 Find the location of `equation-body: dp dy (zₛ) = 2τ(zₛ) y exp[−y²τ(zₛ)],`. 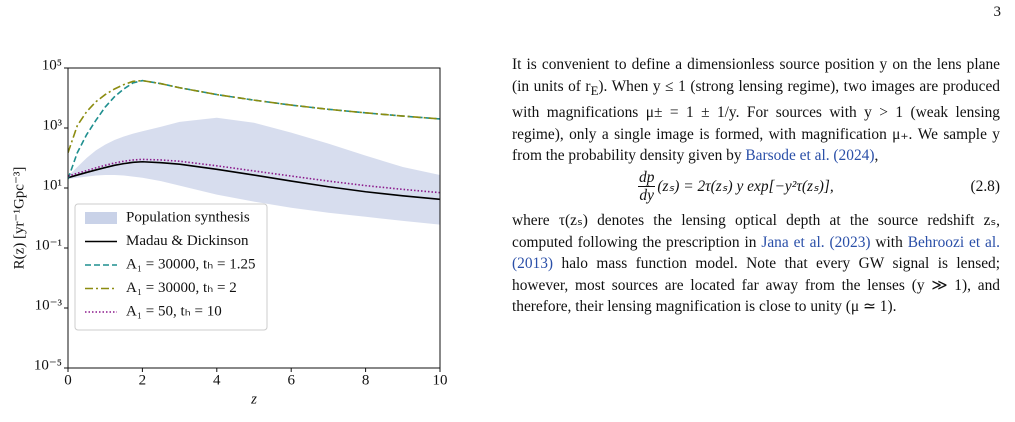

equation-body: dp dy (zₛ) = 2τ(zₛ) y exp[−y²τ(zₛ)], is located at coordinates (736, 186).